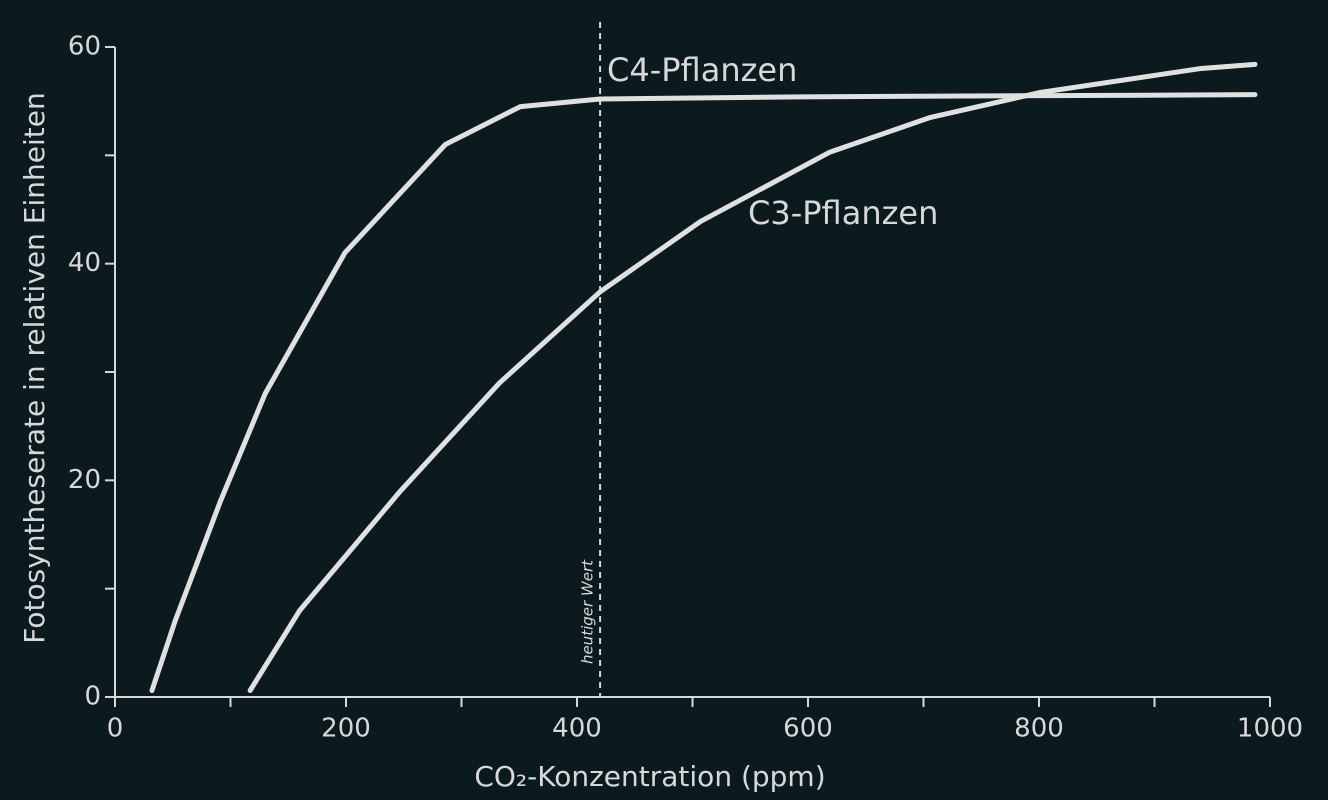 The height and width of the screenshot is (800, 1328). What do you see at coordinates (808, 729) in the screenshot?
I see `x-tick-label: 600` at bounding box center [808, 729].